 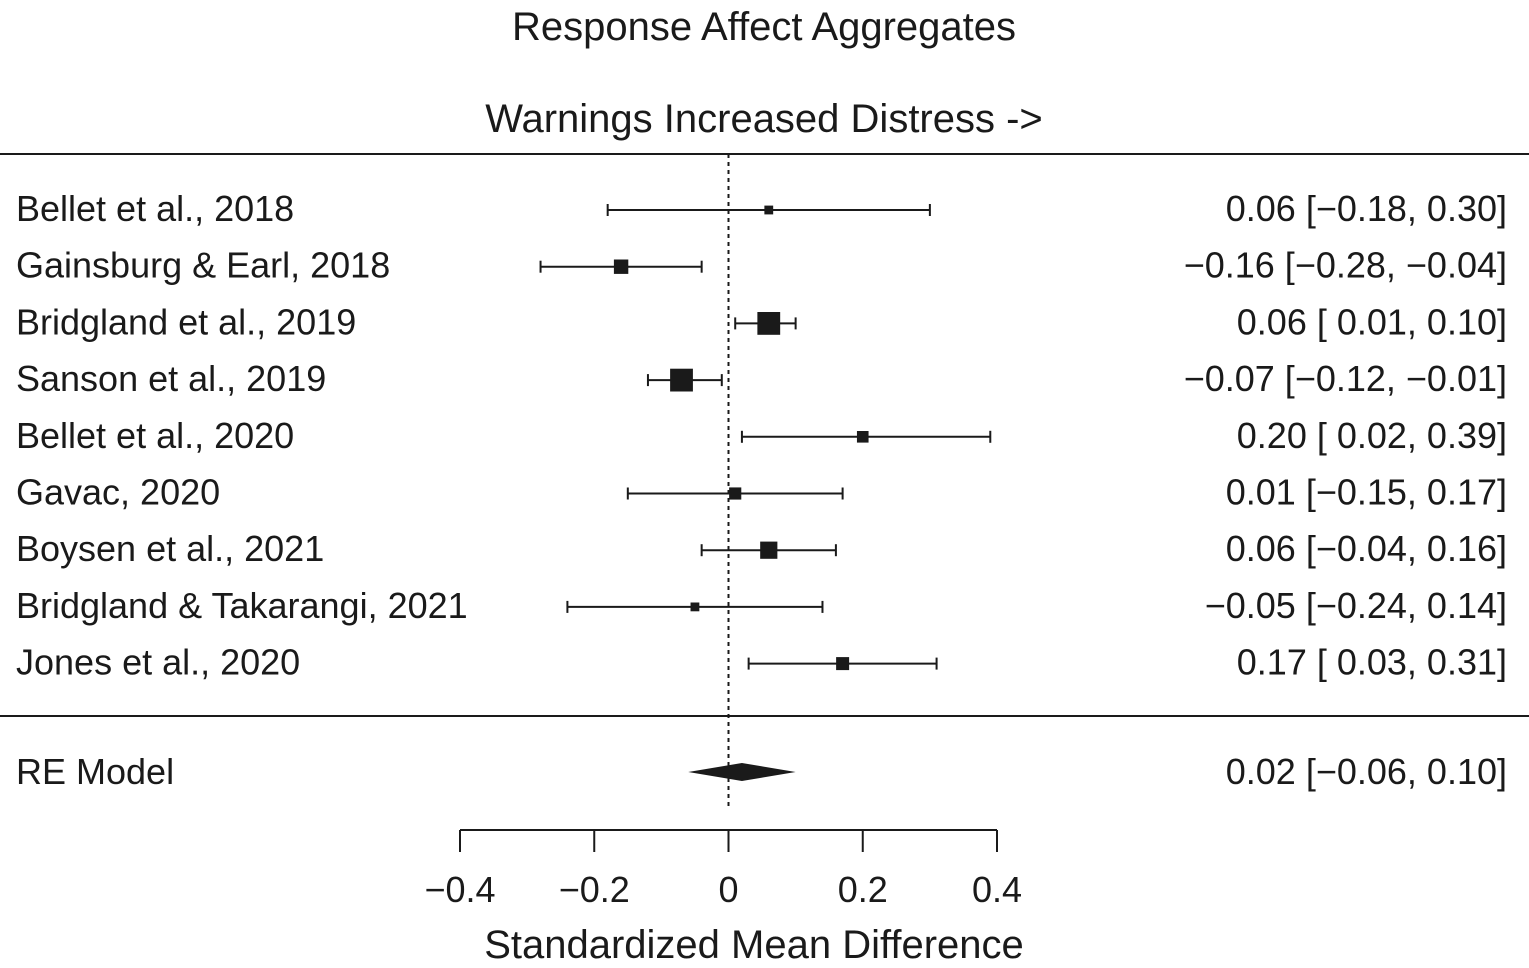 What do you see at coordinates (1372, 321) in the screenshot?
I see `study-estimate-text: 0.06 [ 0.01, 0.10]` at bounding box center [1372, 321].